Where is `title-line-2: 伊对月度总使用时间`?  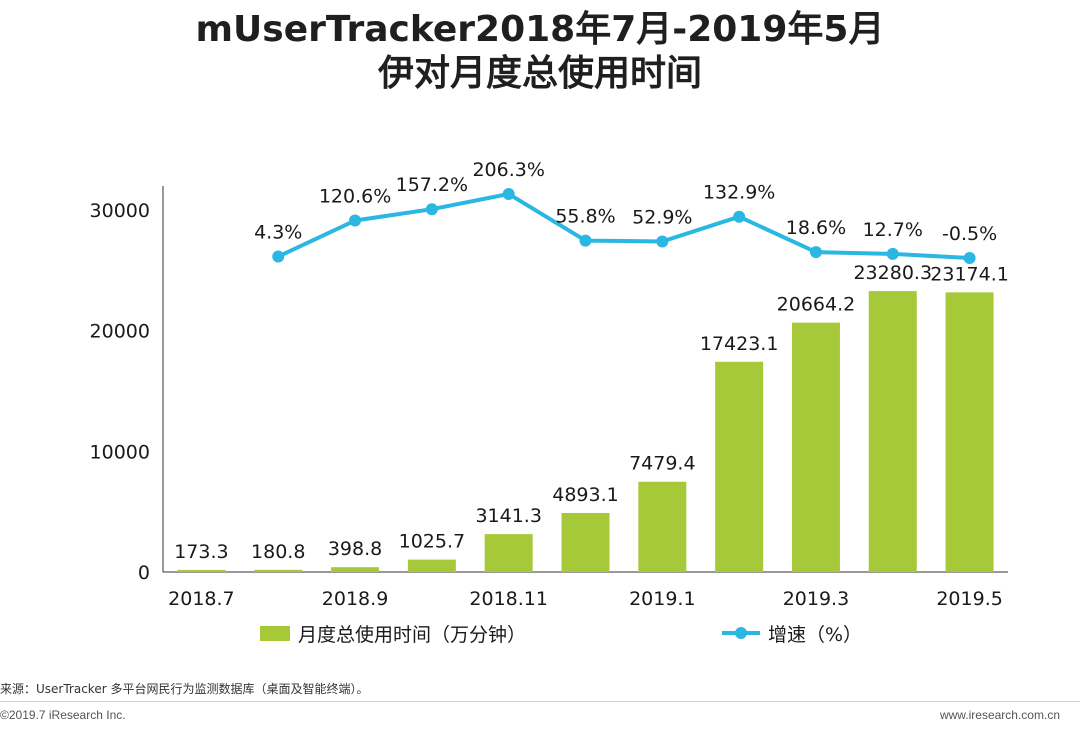
title-line-2: 伊对月度总使用时间 is located at coordinates (539, 73).